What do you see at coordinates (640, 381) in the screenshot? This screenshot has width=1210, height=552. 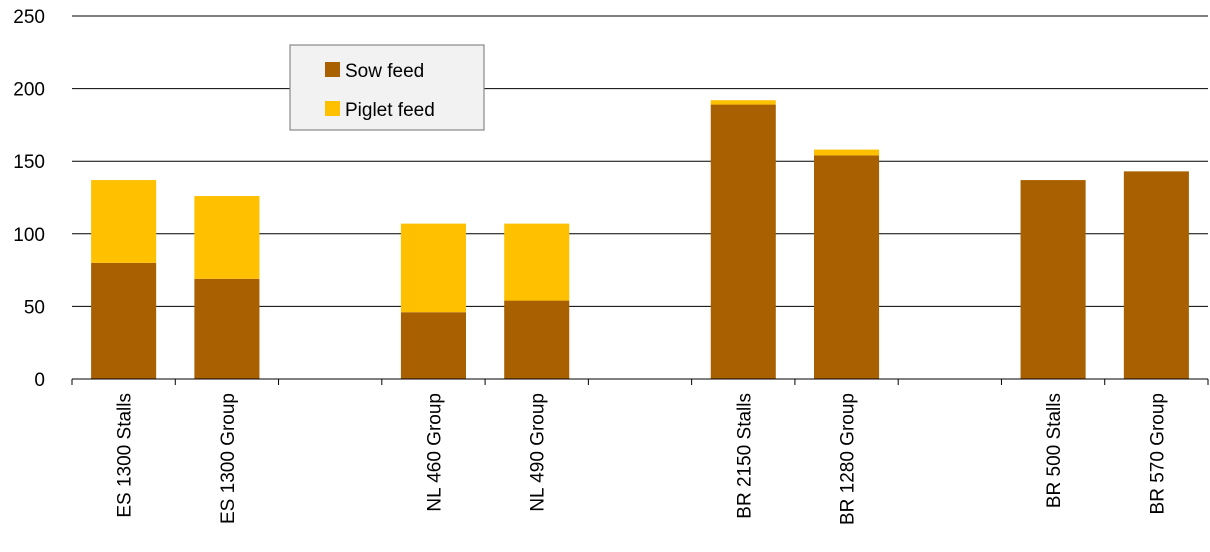 I see `axes` at bounding box center [640, 381].